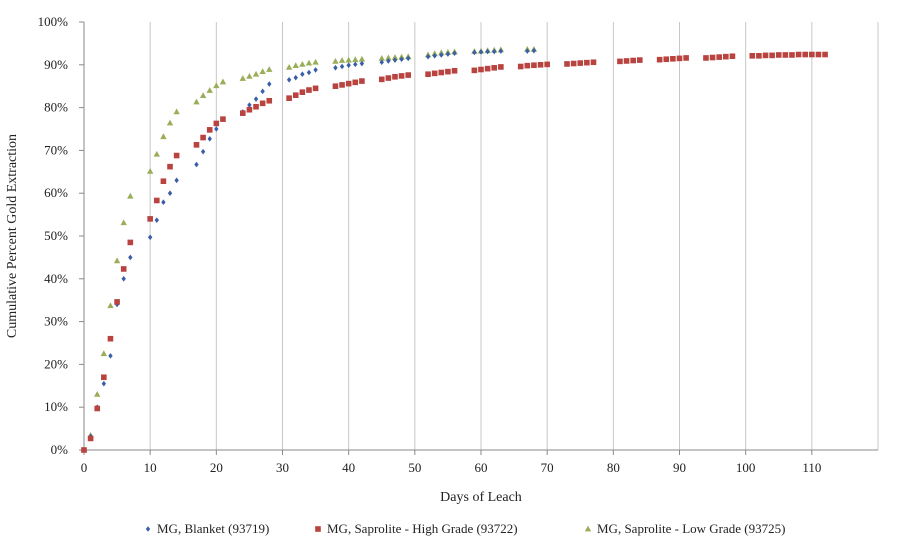 Image resolution: width=900 pixels, height=552 pixels. What do you see at coordinates (56, 363) in the screenshot?
I see `y-tick-label: 20%` at bounding box center [56, 363].